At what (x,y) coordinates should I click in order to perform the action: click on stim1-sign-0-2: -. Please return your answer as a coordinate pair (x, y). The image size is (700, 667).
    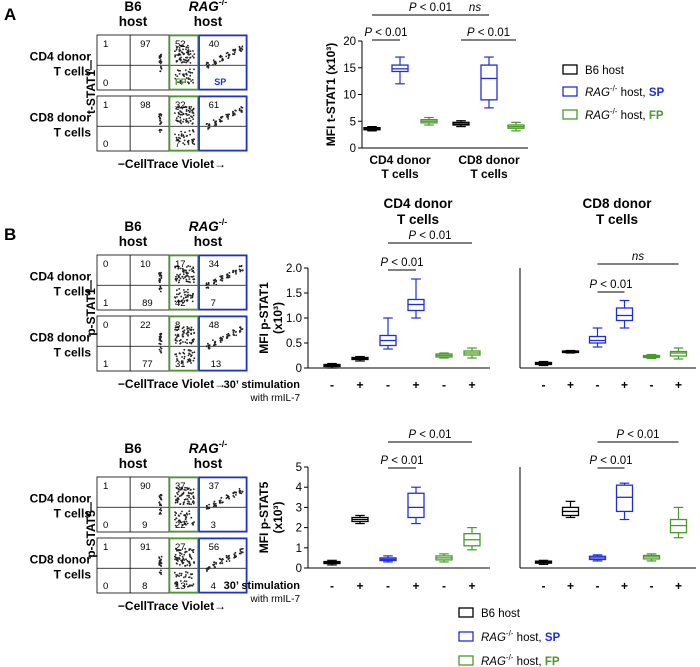
    Looking at the image, I should click on (388, 385).